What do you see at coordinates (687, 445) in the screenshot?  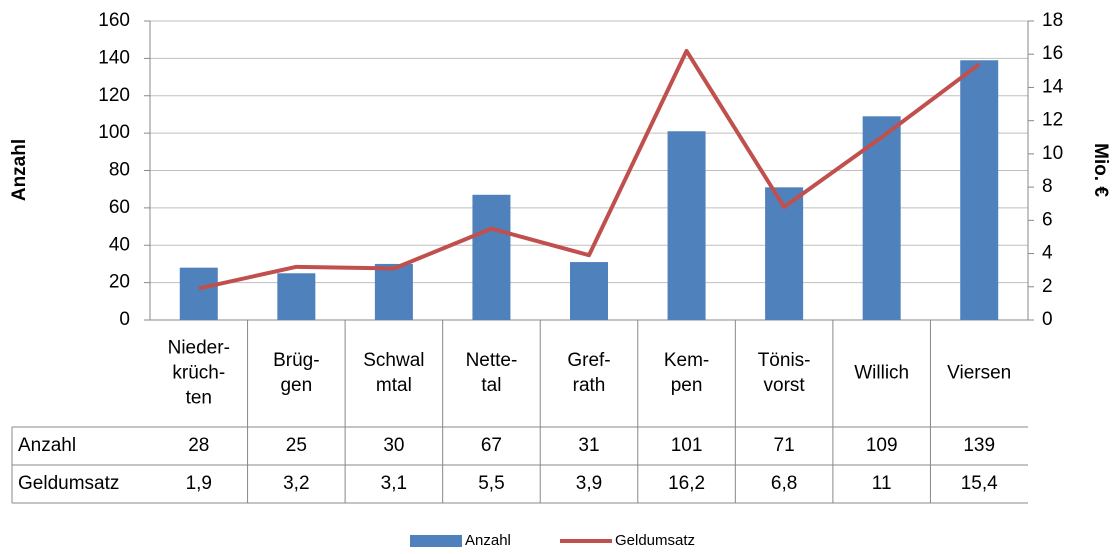 I see `table-cell: 101` at bounding box center [687, 445].